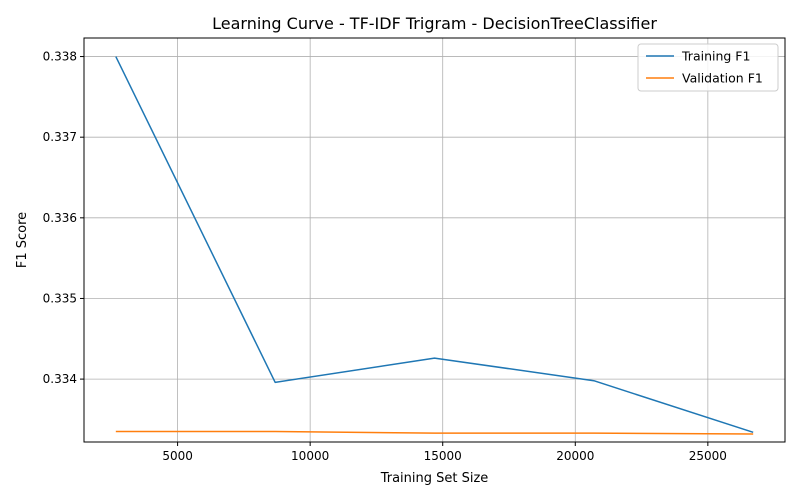 The height and width of the screenshot is (500, 800). Describe the element at coordinates (434, 432) in the screenshot. I see `validation-f1-line` at that location.